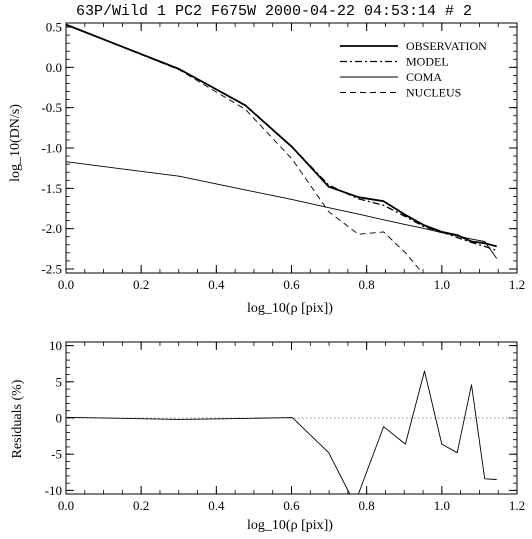  What do you see at coordinates (290, 525) in the screenshot?
I see `bottom-x-axis-label: log_10(ρ [pix])` at bounding box center [290, 525].